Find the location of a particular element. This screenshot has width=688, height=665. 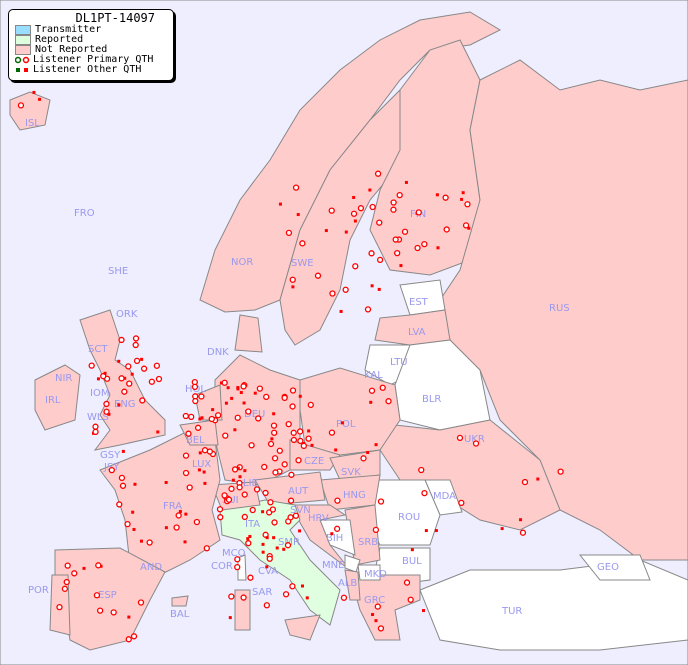

country-label-est: EST is located at coordinates (419, 302).